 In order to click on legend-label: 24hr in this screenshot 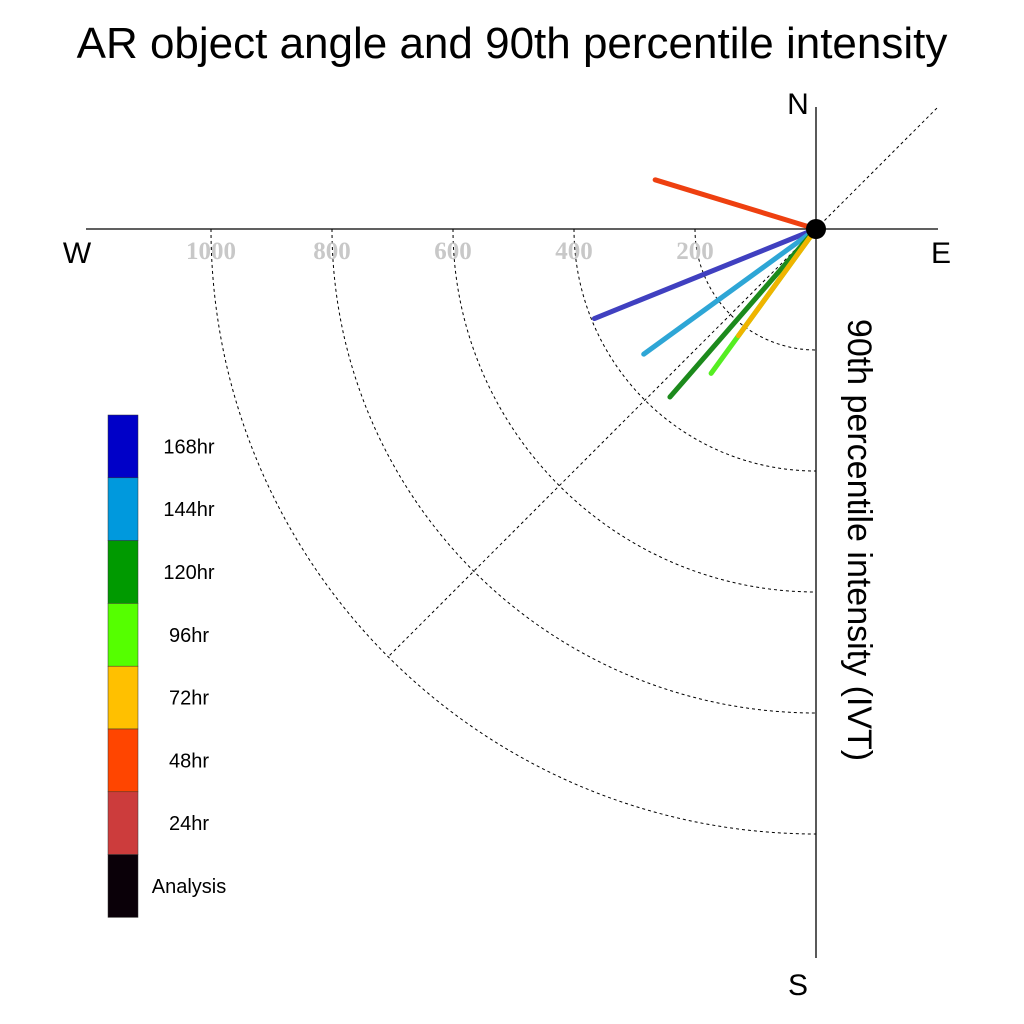, I will do `click(189, 824)`.